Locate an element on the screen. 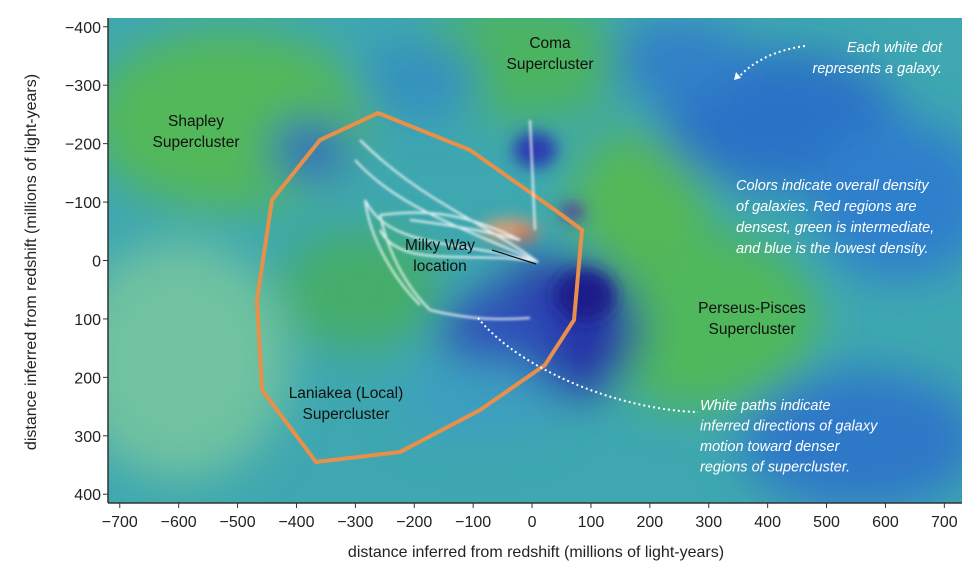  y-tick-label: 400 is located at coordinates (87, 495).